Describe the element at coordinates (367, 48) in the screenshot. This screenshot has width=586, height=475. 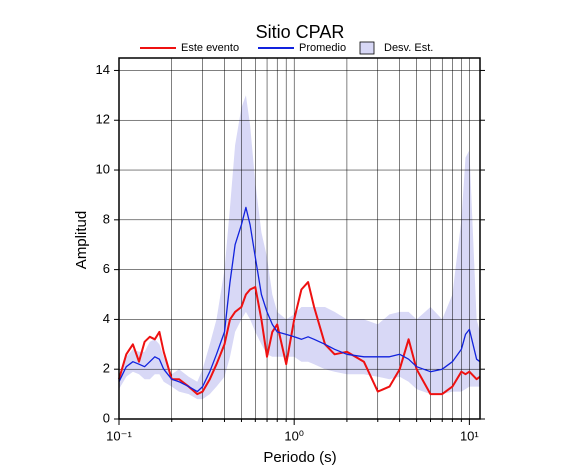
I see `legend-swatch` at that location.